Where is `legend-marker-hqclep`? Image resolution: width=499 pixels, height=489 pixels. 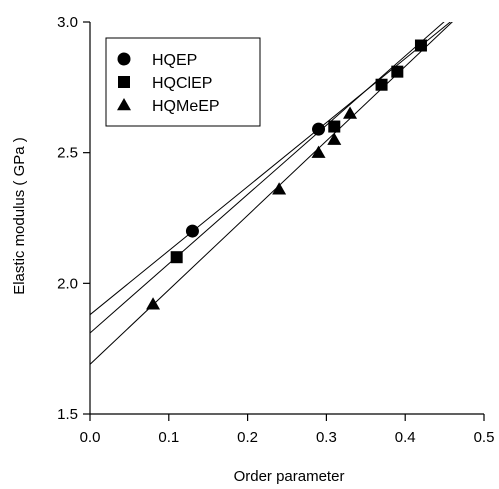 legend-marker-hqclep is located at coordinates (124, 82).